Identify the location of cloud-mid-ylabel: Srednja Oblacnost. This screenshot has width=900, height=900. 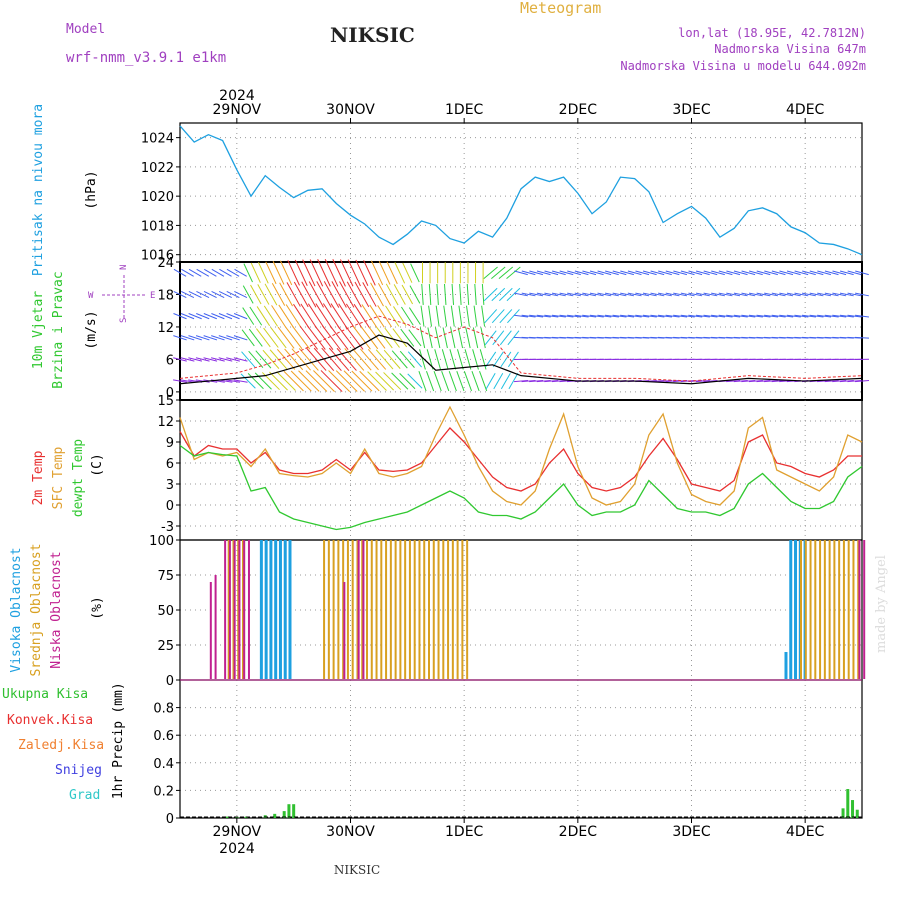
(36, 609).